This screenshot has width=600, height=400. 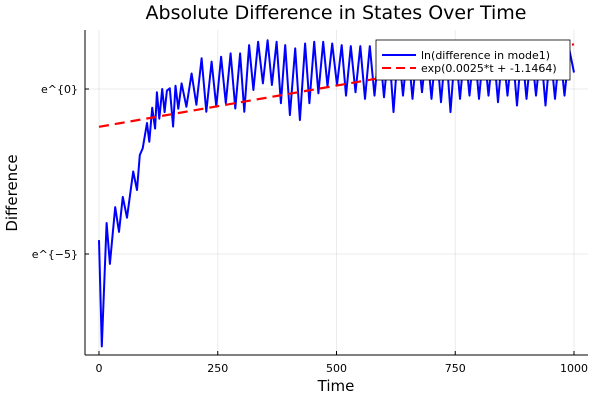 What do you see at coordinates (455, 368) in the screenshot?
I see `x-tick-label: 750` at bounding box center [455, 368].